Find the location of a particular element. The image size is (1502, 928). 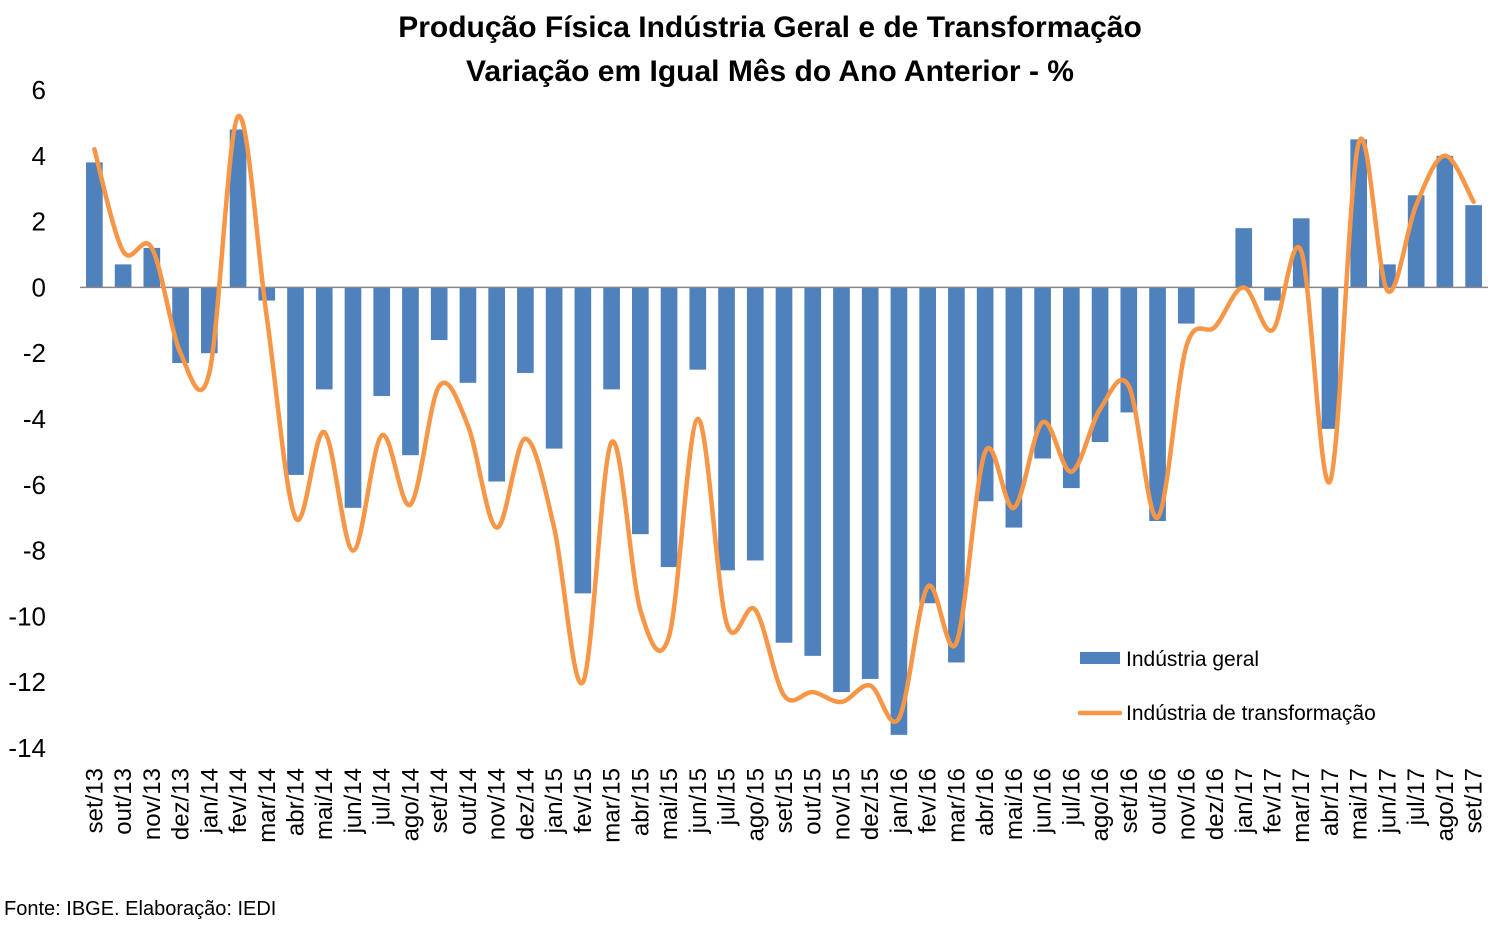

x-tick-label: ago/15 is located at coordinates (755, 804).